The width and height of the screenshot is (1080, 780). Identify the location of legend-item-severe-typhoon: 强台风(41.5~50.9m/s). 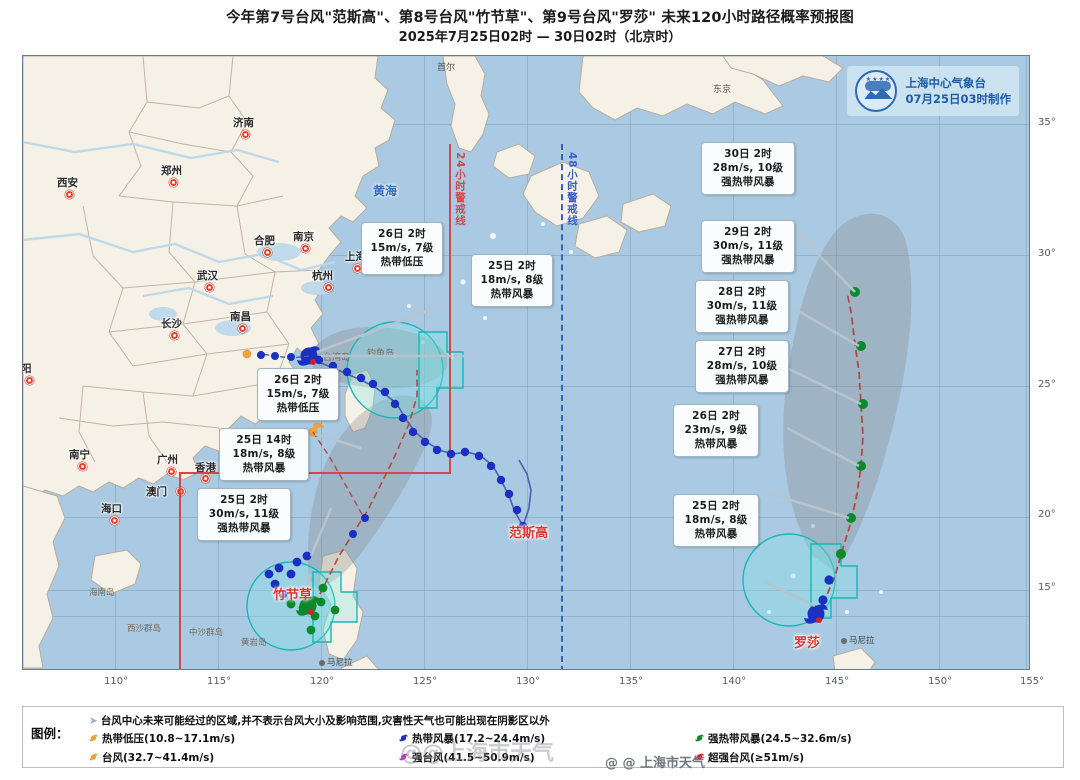
(467, 757).